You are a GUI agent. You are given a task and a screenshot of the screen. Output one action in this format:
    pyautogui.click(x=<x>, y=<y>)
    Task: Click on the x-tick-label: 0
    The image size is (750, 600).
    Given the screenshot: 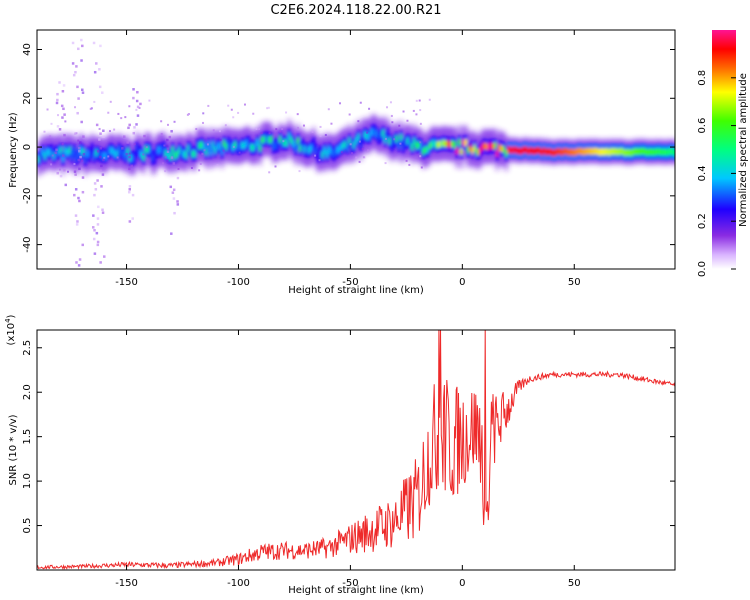 What is the action you would take?
    pyautogui.click(x=462, y=282)
    